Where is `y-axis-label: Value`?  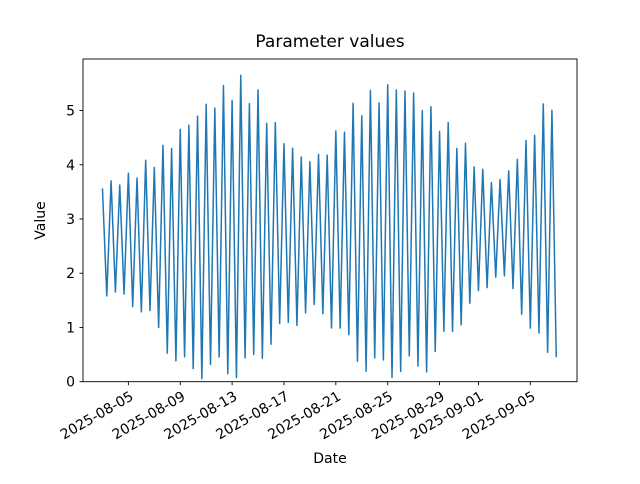 y-axis-label: Value is located at coordinates (41, 220).